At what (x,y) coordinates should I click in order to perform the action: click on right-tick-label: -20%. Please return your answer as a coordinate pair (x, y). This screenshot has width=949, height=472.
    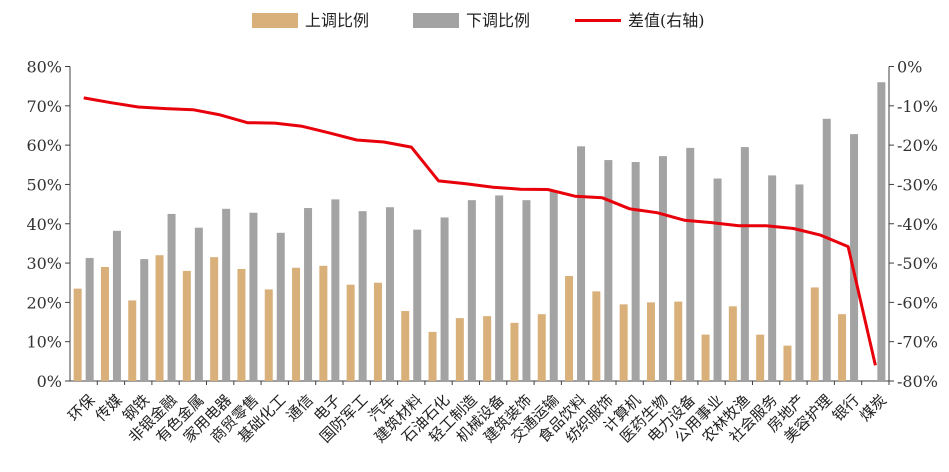
    Looking at the image, I should click on (917, 145).